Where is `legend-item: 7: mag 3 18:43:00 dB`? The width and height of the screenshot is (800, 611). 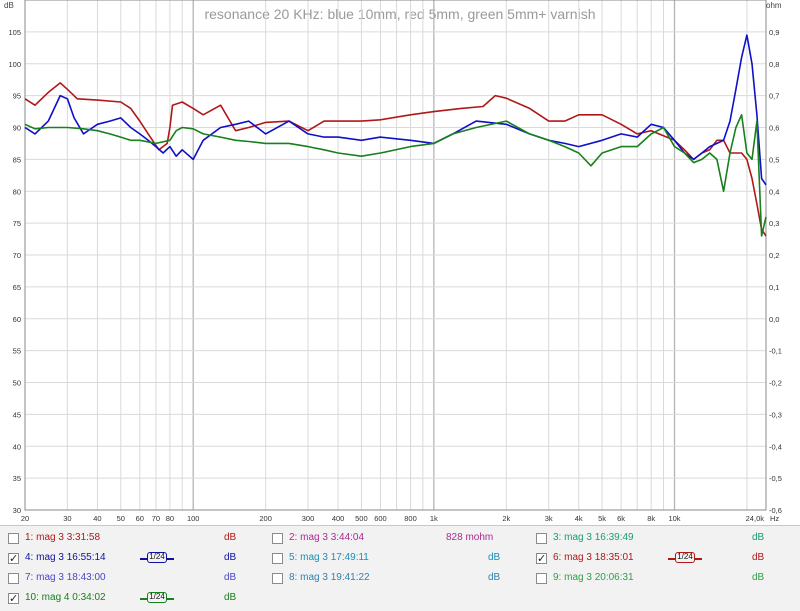
legend-item: 7: mag 3 18:43:00 dB is located at coordinates (133, 580).